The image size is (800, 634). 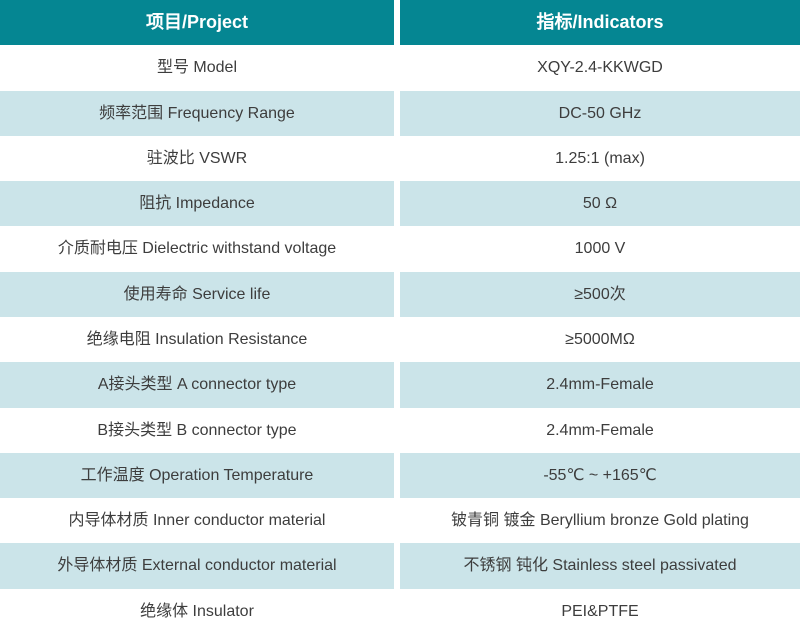 What do you see at coordinates (600, 249) in the screenshot?
I see `indicator-cell: 1000 V` at bounding box center [600, 249].